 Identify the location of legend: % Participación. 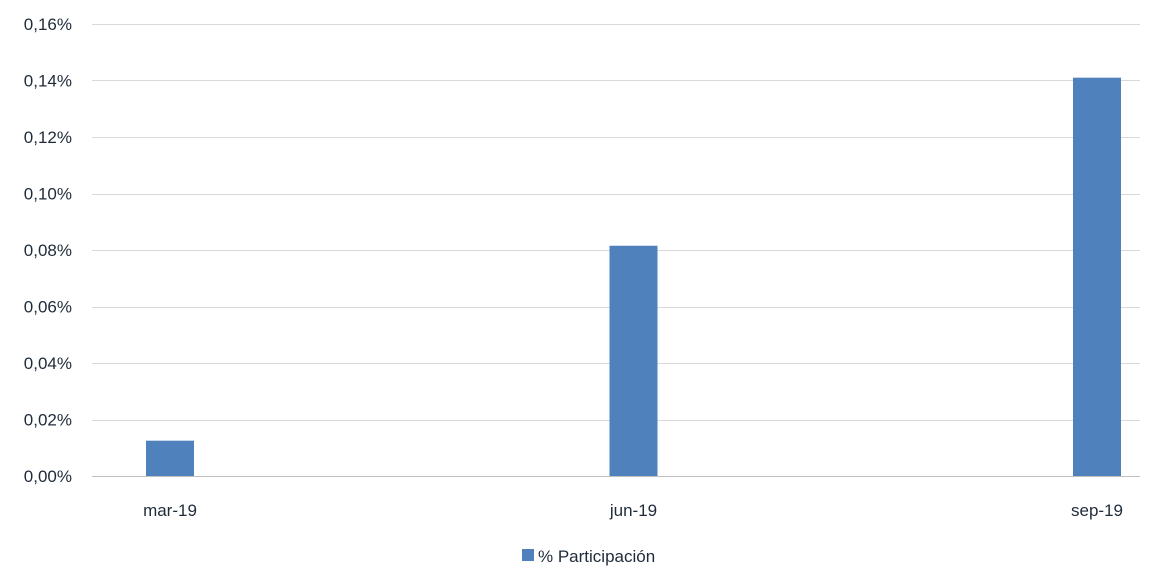
(588, 556).